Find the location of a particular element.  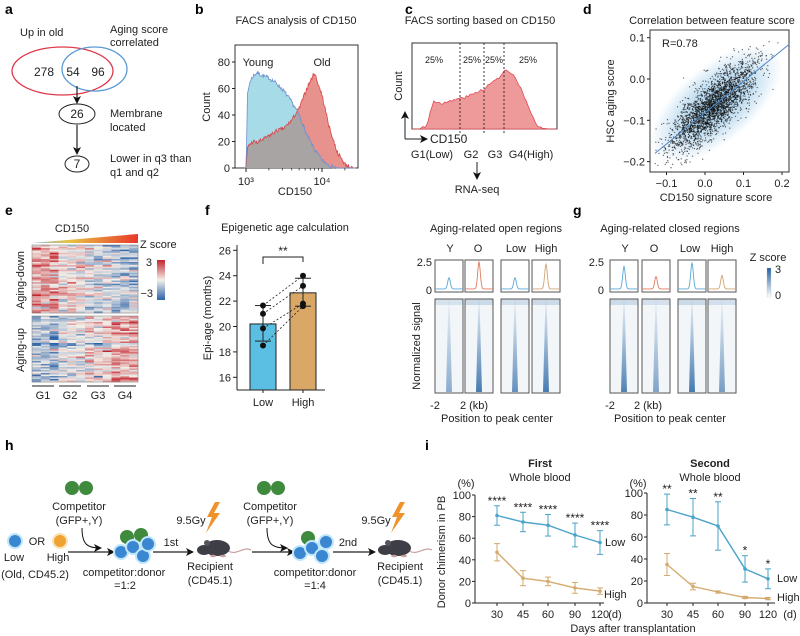

y-tick-label: 80 is located at coordinates (224, 63).